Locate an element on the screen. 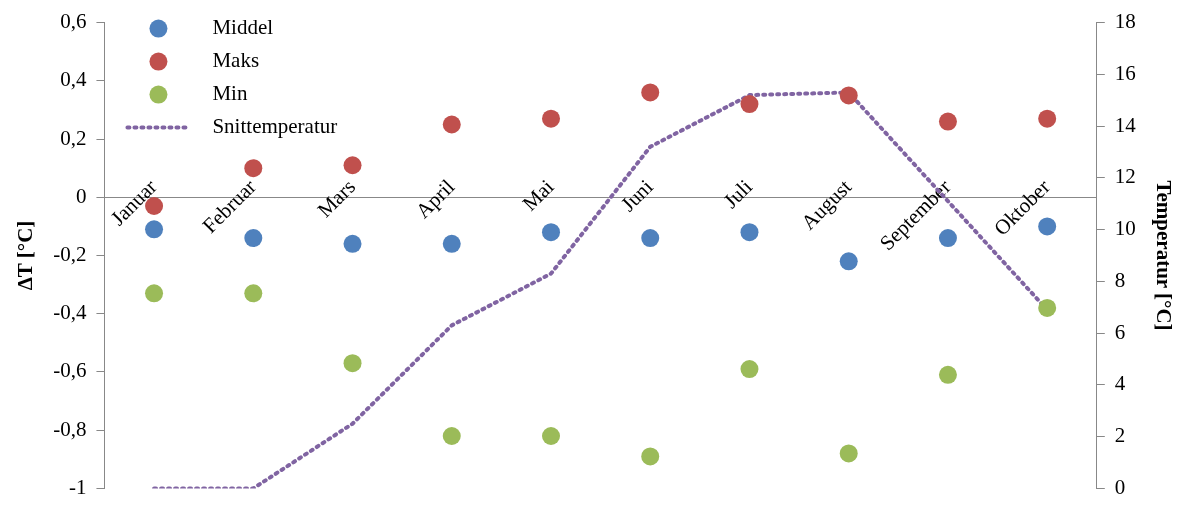  y2-tick-label: 16 is located at coordinates (1125, 72).